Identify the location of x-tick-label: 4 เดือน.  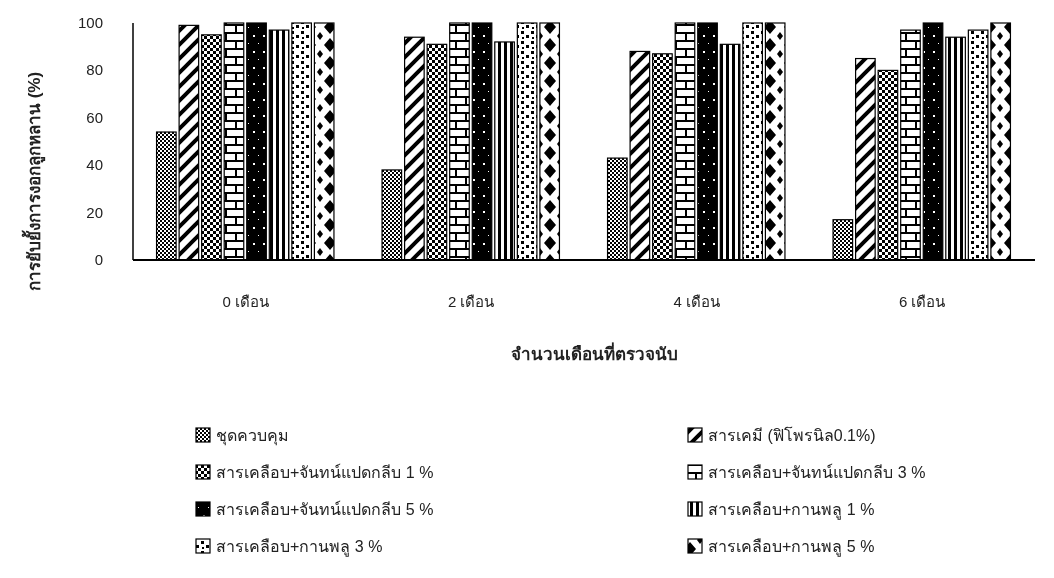
(697, 301).